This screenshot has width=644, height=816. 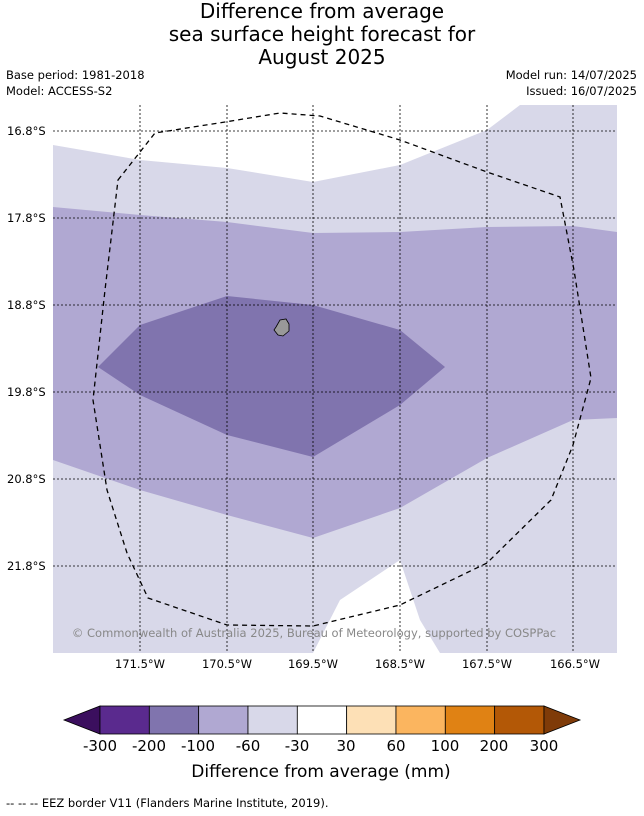 What do you see at coordinates (346, 746) in the screenshot?
I see `colorbar-tick: 30` at bounding box center [346, 746].